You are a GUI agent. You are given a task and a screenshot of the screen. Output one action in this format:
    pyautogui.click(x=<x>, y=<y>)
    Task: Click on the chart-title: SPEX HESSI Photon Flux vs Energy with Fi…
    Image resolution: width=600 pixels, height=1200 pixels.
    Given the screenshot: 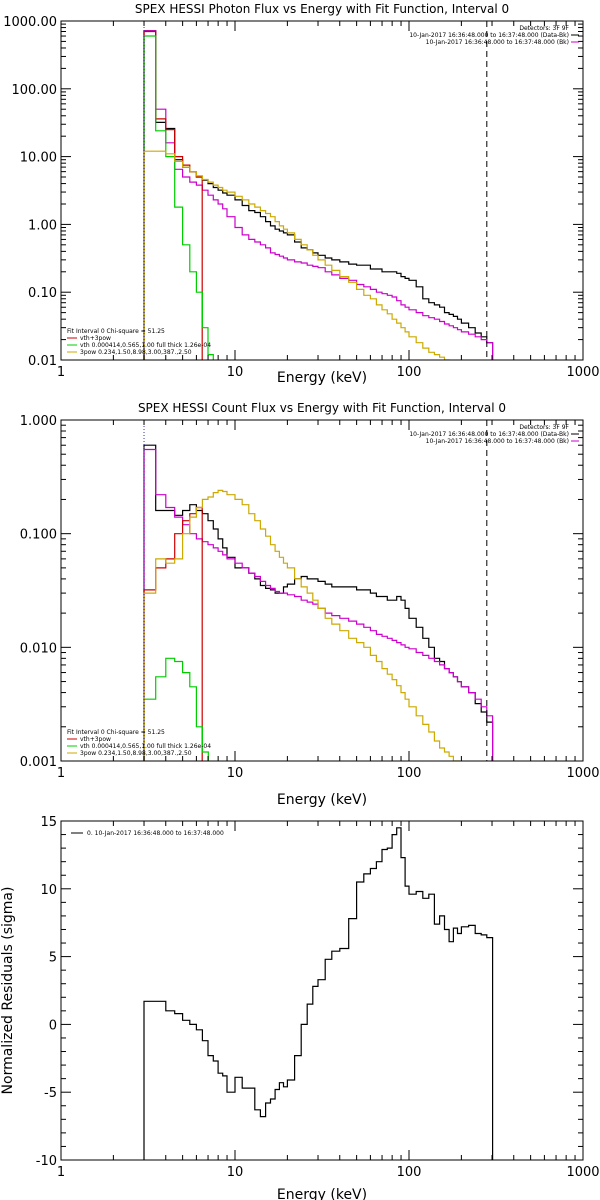 What is the action you would take?
    pyautogui.click(x=322, y=9)
    